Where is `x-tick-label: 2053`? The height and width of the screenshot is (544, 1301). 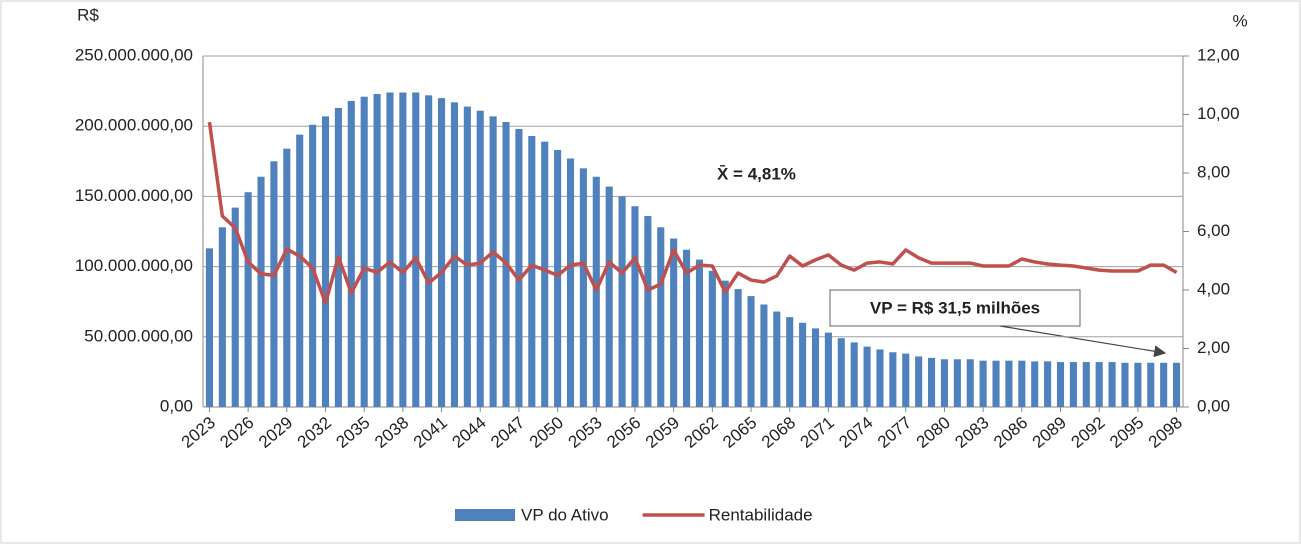 x-tick-label: 2053 is located at coordinates (585, 432).